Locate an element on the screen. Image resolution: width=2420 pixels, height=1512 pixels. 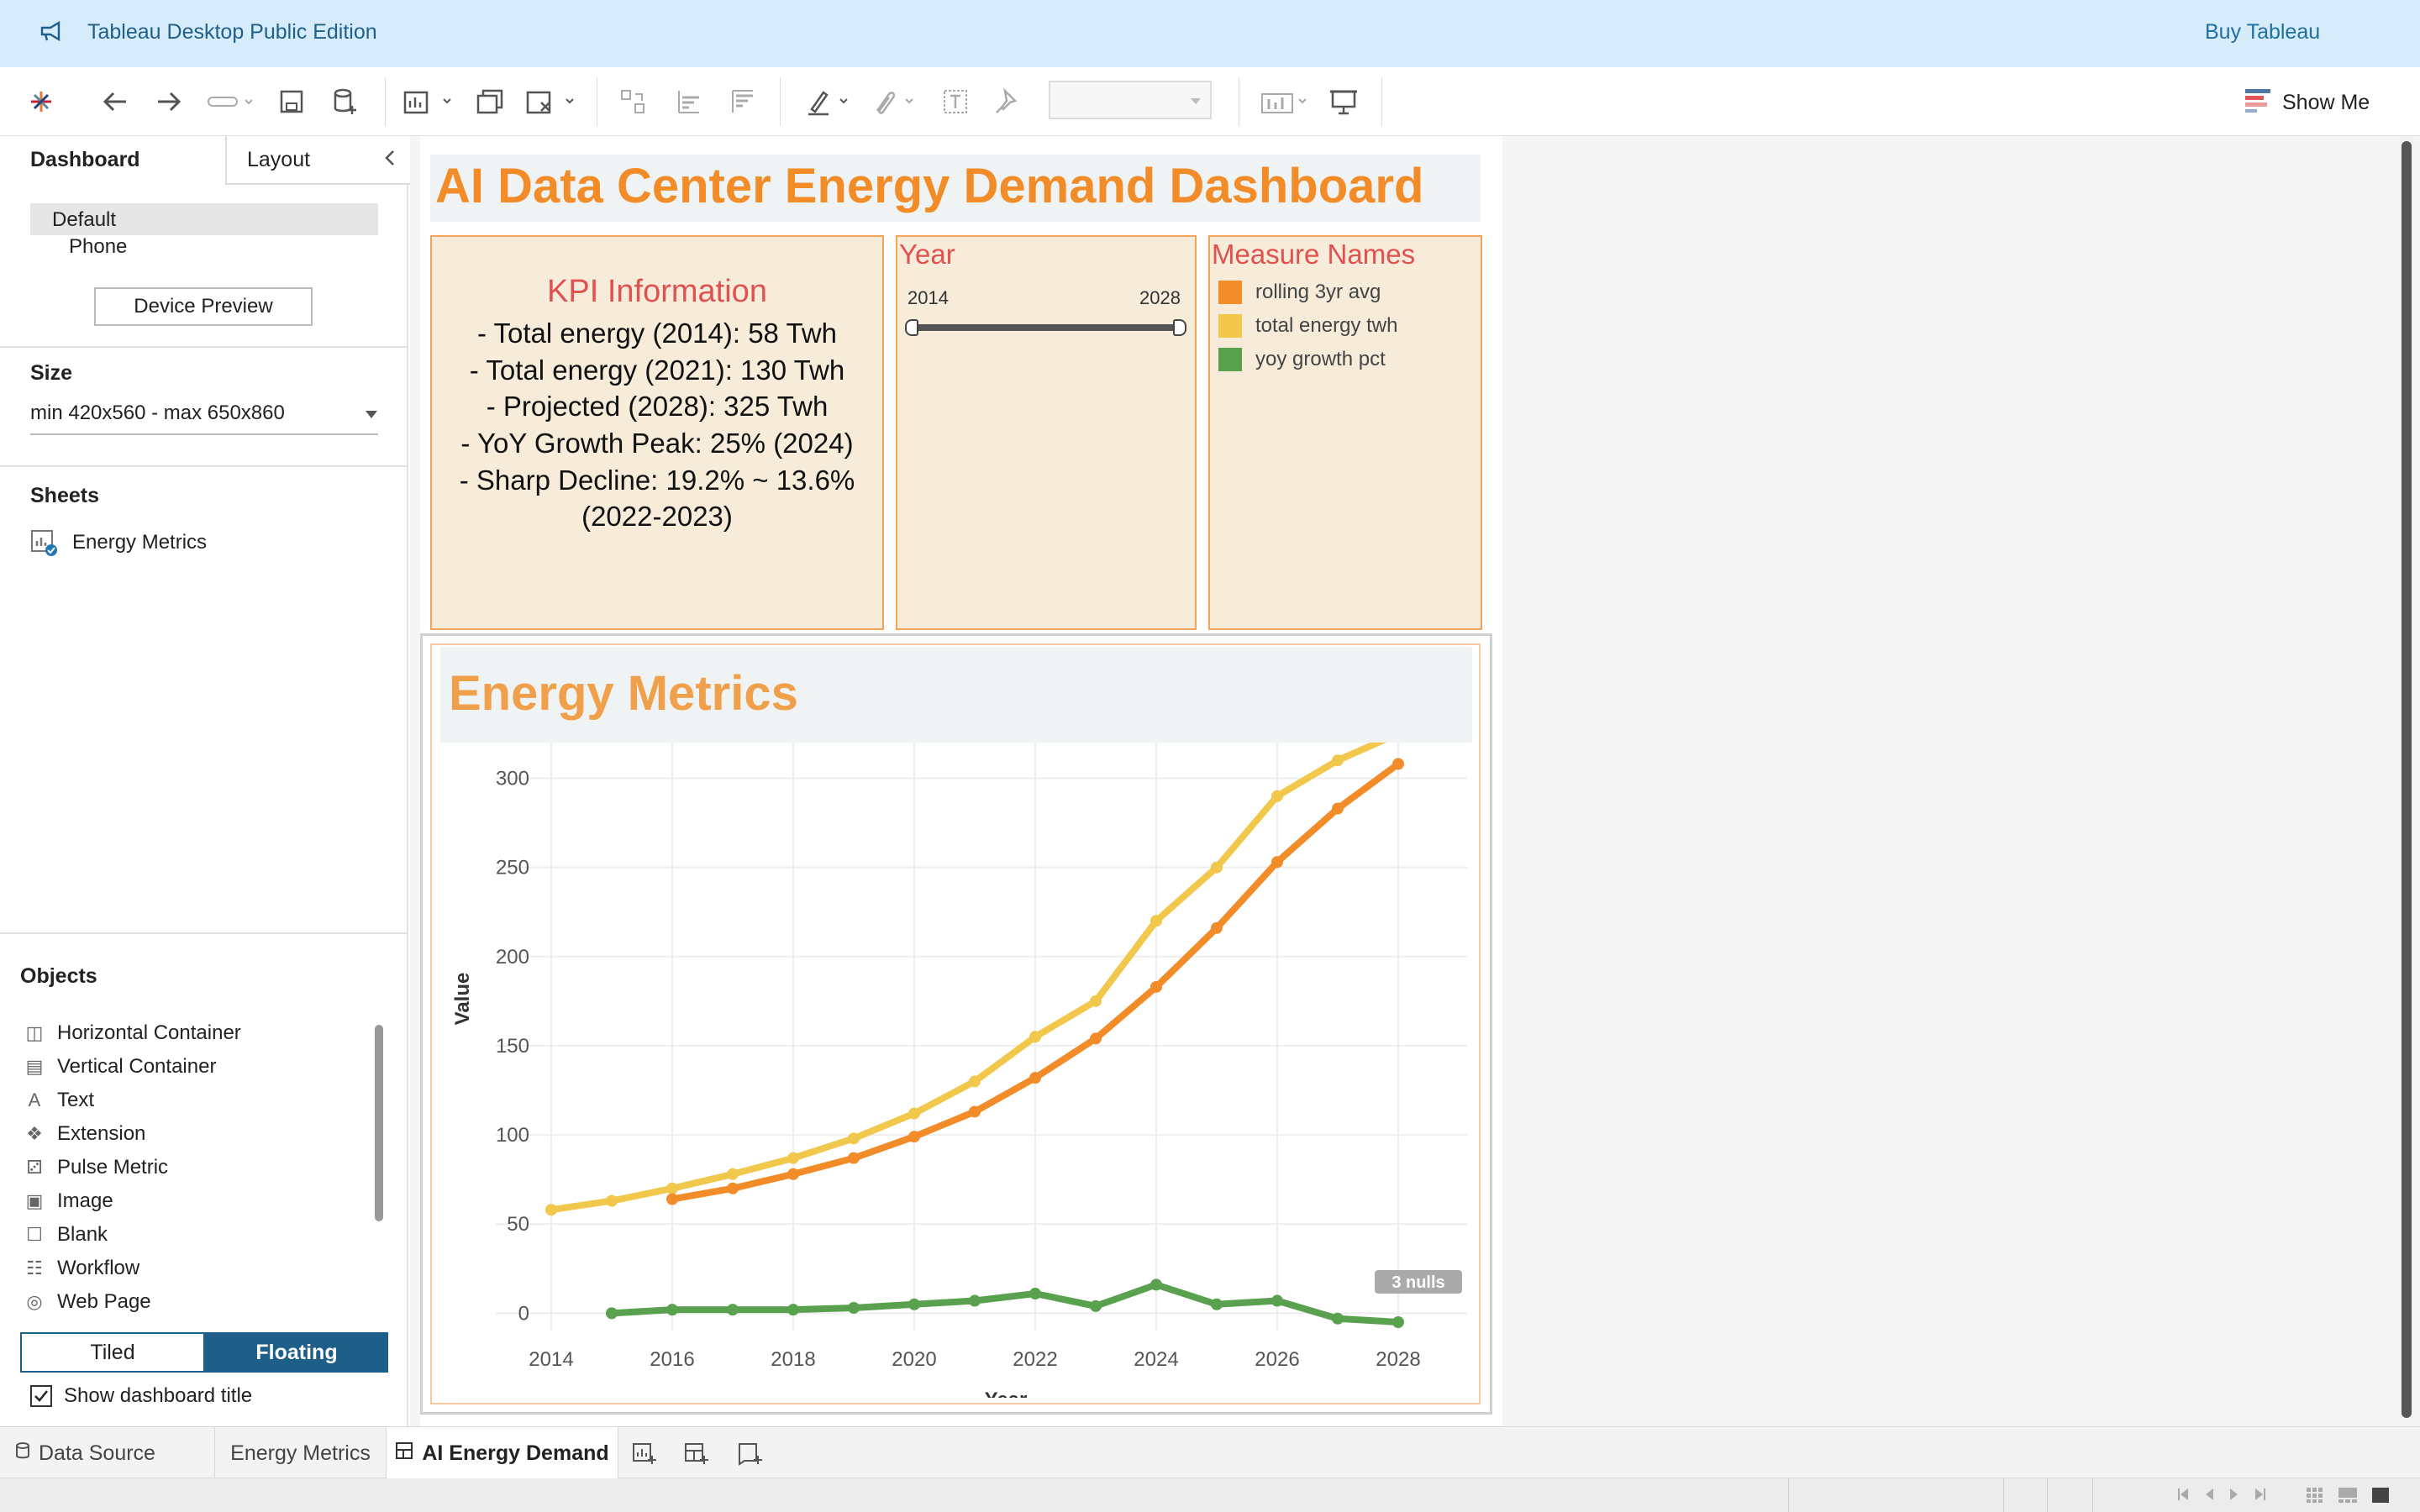
device-preview-button: Device Preview is located at coordinates (203, 306).